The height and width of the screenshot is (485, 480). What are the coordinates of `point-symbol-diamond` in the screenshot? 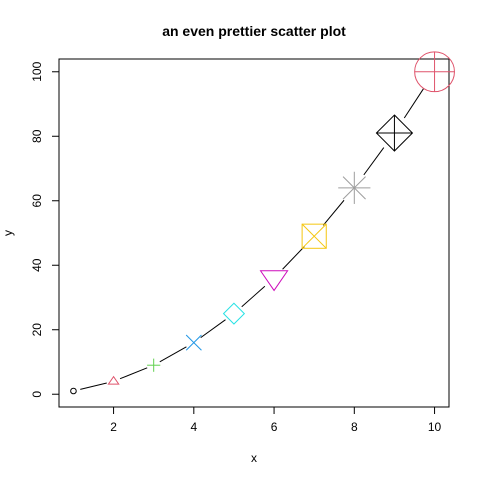 It's located at (234, 313).